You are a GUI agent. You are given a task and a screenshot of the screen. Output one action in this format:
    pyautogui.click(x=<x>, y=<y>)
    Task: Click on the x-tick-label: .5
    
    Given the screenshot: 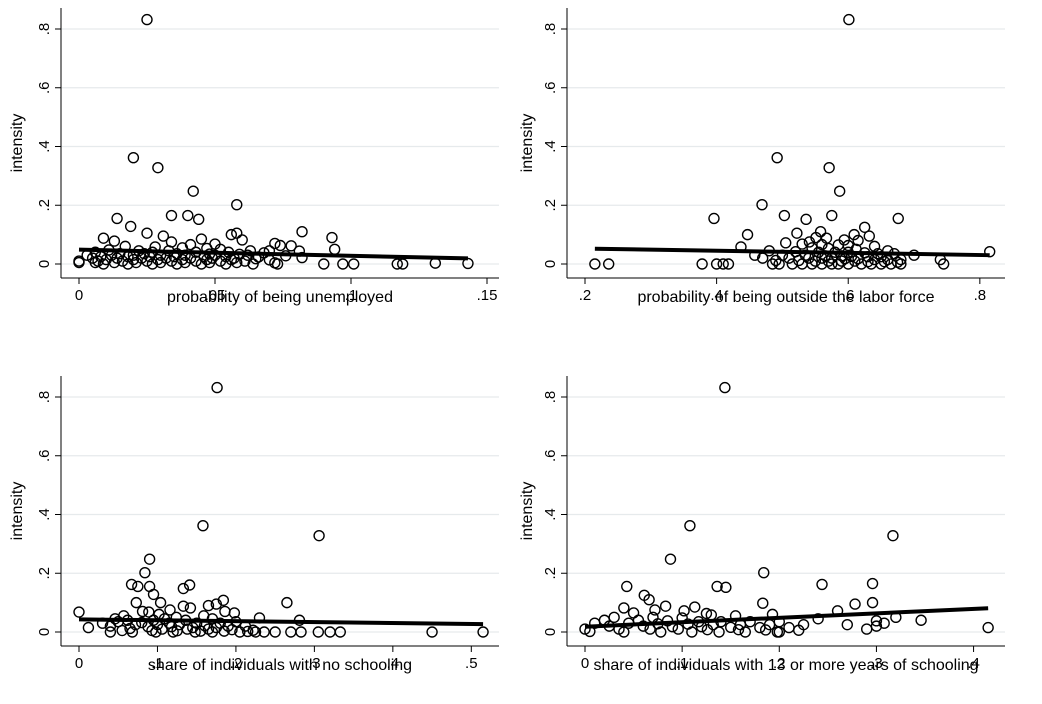 What is the action you would take?
    pyautogui.click(x=471, y=663)
    